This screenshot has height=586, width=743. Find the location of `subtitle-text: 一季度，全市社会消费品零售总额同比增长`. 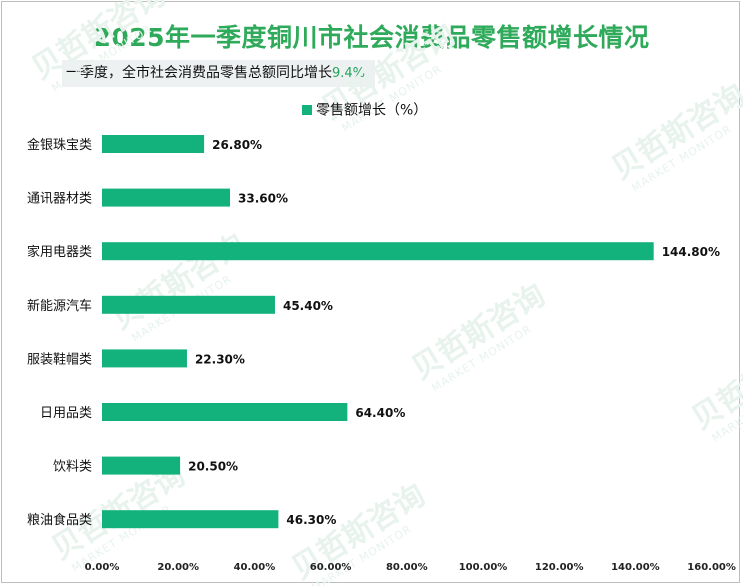

subtitle-text: 一季度，全市社会消费品零售总额同比增长 is located at coordinates (199, 73).